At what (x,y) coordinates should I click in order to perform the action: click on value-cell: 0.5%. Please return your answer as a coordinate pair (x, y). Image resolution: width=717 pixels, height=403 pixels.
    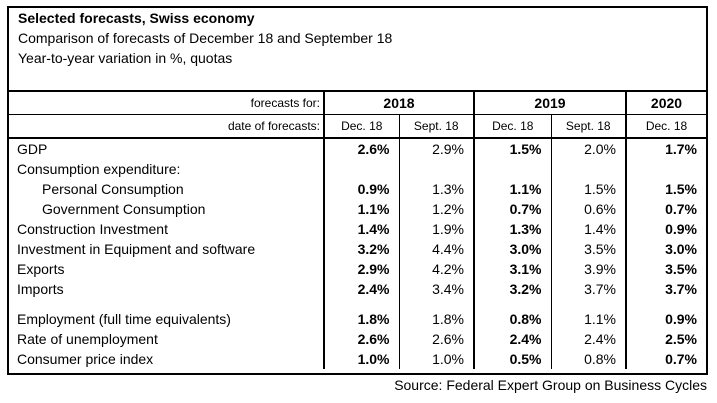
    Looking at the image, I should click on (512, 359).